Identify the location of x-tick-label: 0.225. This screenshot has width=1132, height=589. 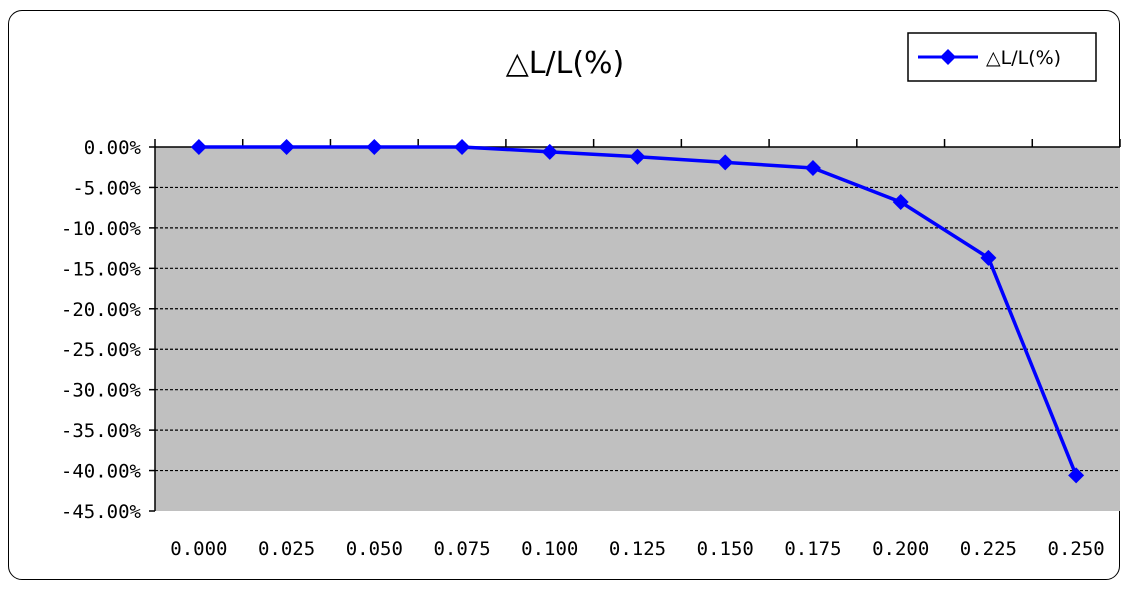
(988, 549).